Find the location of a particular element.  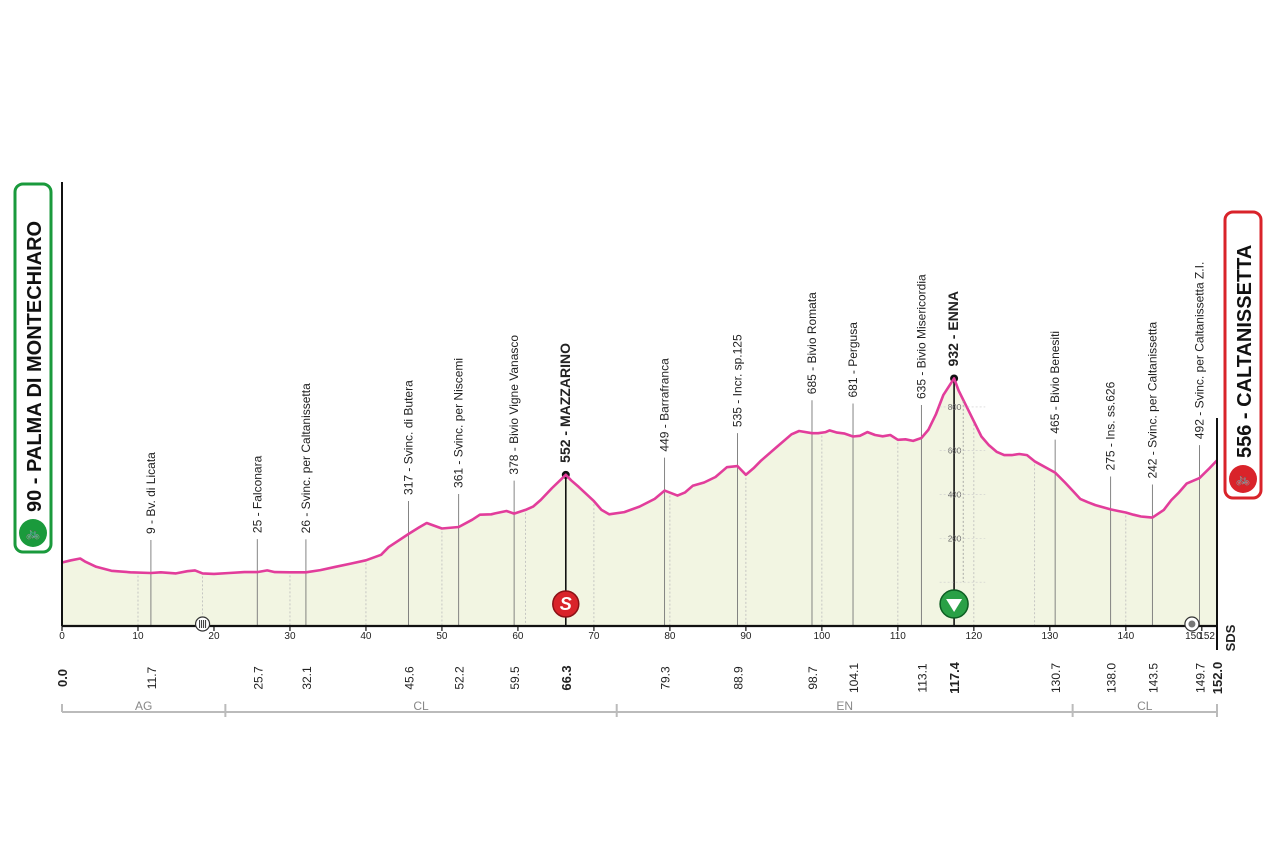

x-tick-label: 10 is located at coordinates (138, 636).